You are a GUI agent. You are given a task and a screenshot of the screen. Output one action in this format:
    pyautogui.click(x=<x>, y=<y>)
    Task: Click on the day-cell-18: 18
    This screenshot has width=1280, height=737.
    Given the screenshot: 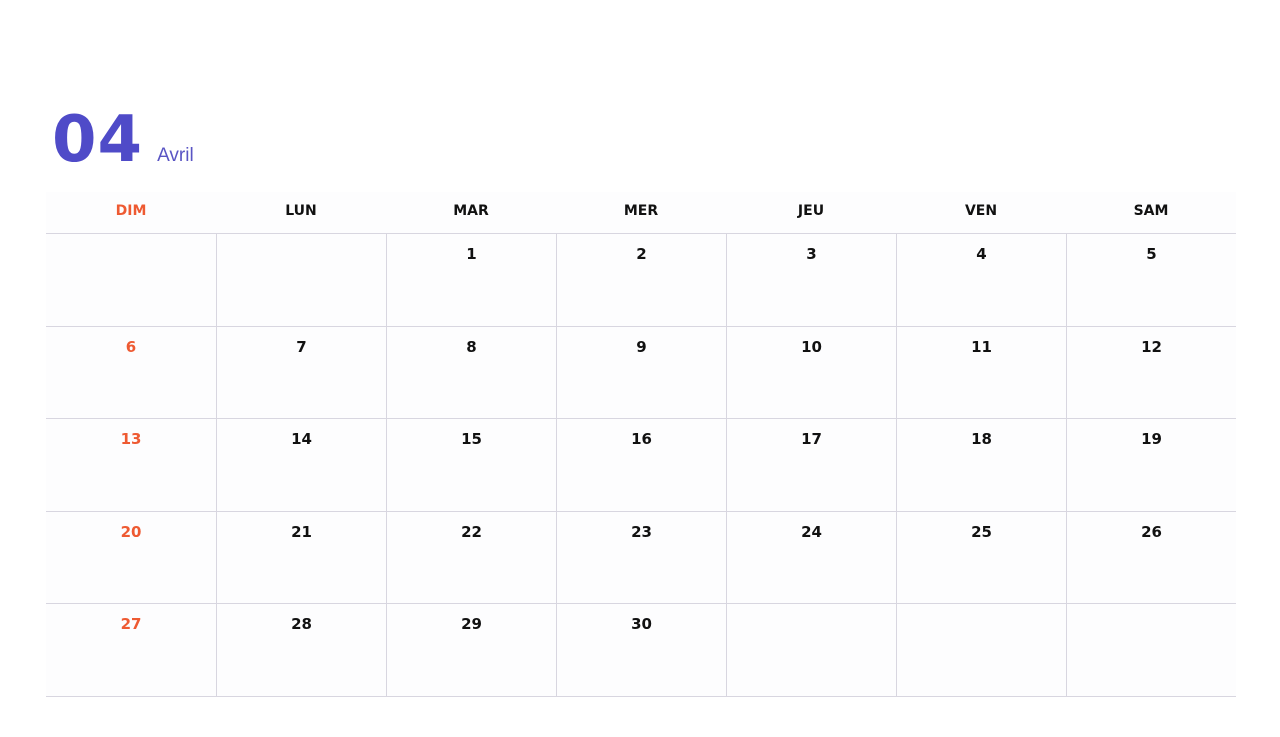 What is the action you would take?
    pyautogui.click(x=981, y=465)
    